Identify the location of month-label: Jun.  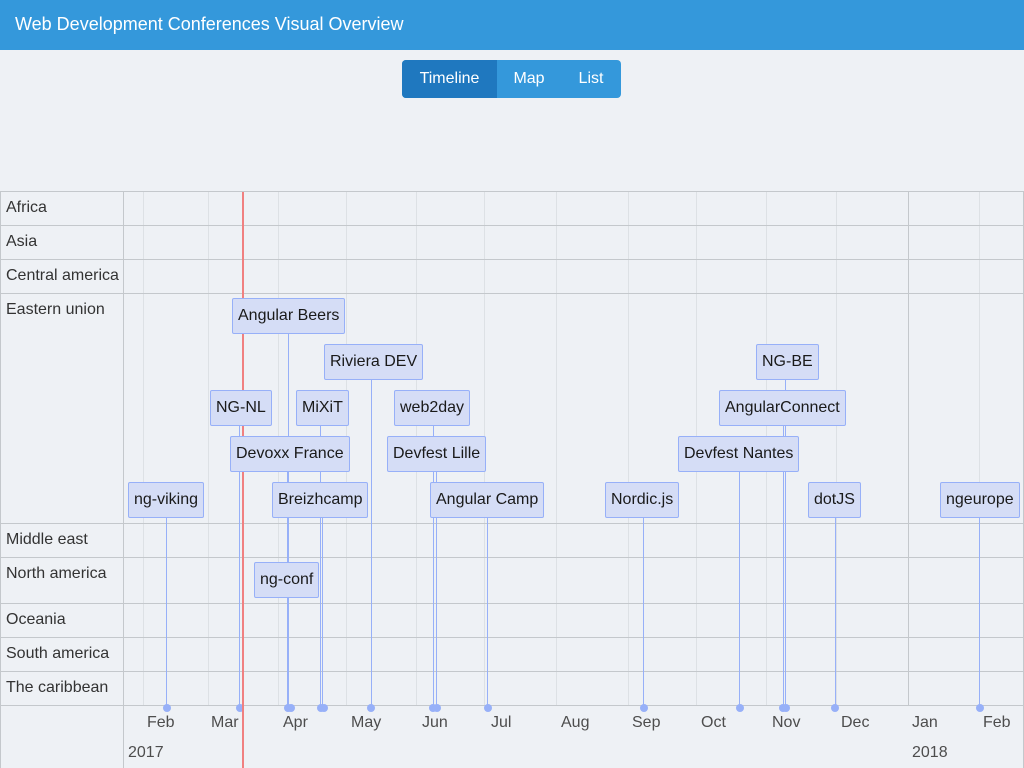
(435, 722).